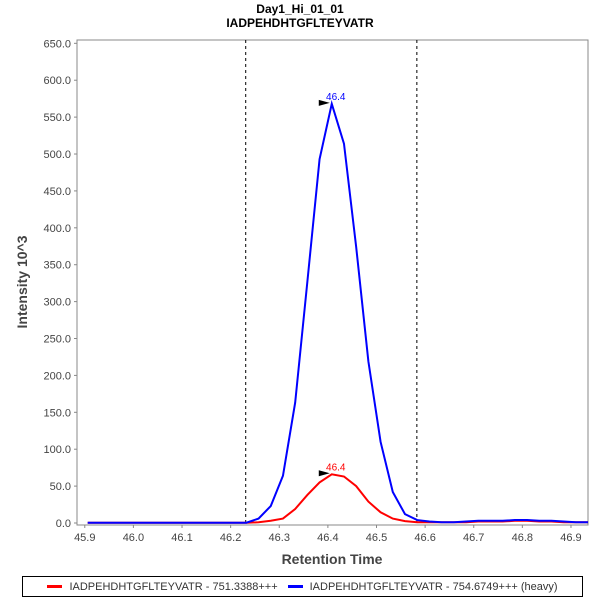 Image resolution: width=600 pixels, height=600 pixels. Describe the element at coordinates (173, 586) in the screenshot. I see `legend-item-light: IADPEHDHTGFLTEYVATR - 751.3388+++` at that location.